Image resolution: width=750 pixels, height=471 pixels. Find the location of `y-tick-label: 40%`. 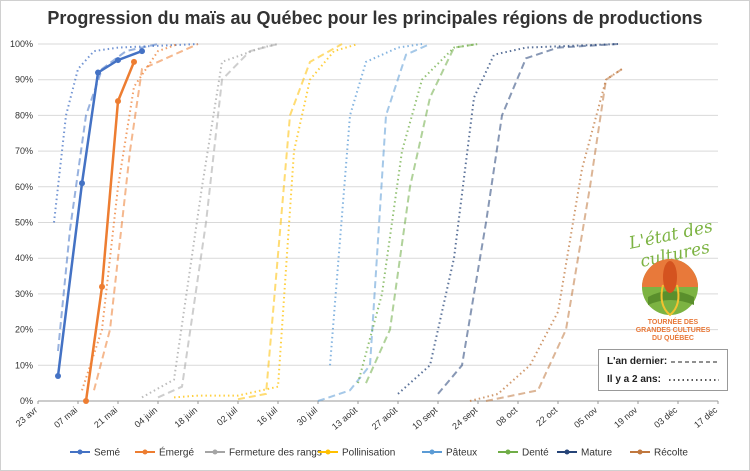

y-tick-label: 40% is located at coordinates (24, 258).